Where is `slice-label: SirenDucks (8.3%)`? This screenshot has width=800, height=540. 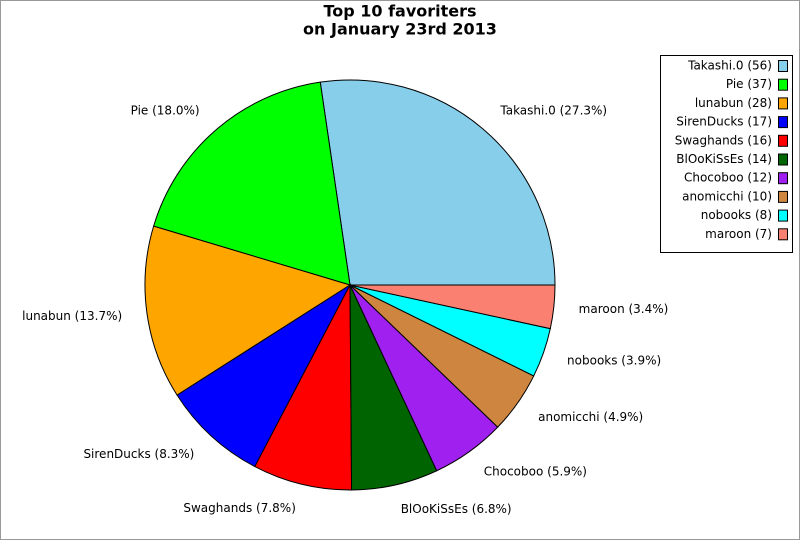
slice-label: SirenDucks (8.3%) is located at coordinates (138, 454).